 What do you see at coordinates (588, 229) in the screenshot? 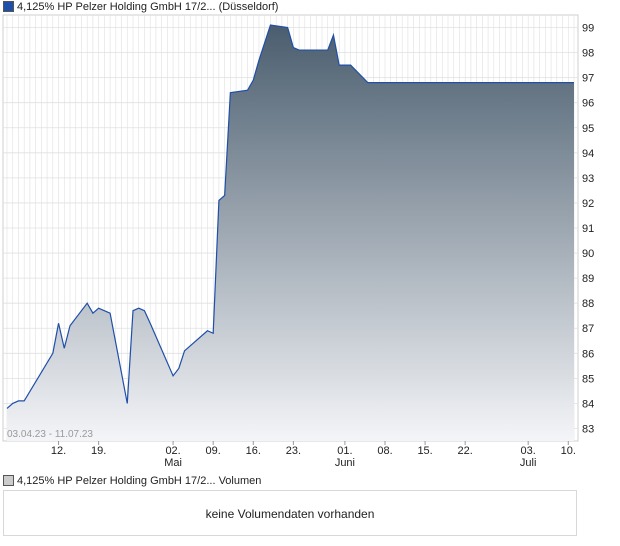
I see `y-tick-label: 91` at bounding box center [588, 229].